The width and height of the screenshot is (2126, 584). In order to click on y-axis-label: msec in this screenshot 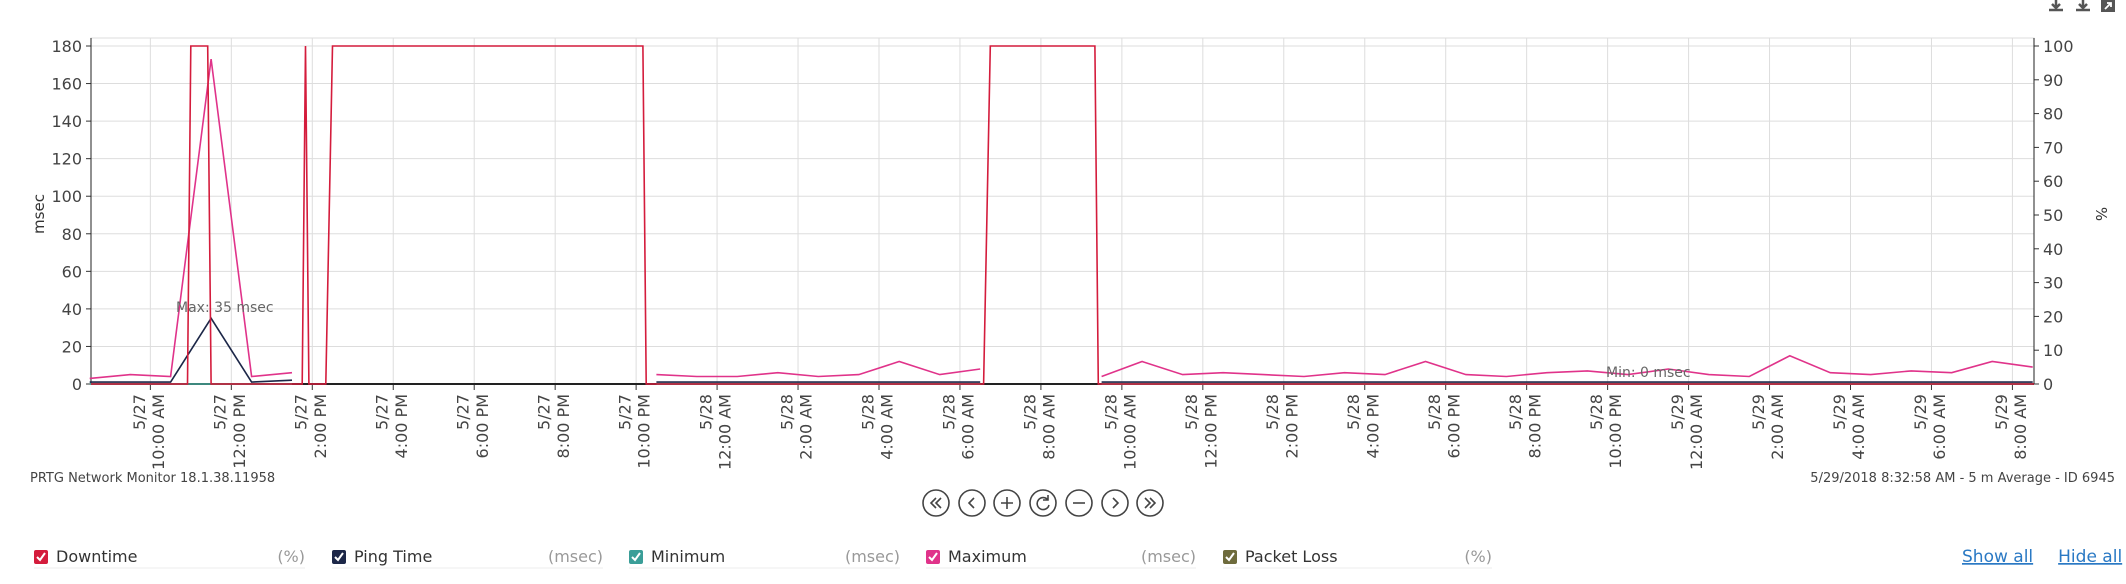, I will do `click(39, 214)`.